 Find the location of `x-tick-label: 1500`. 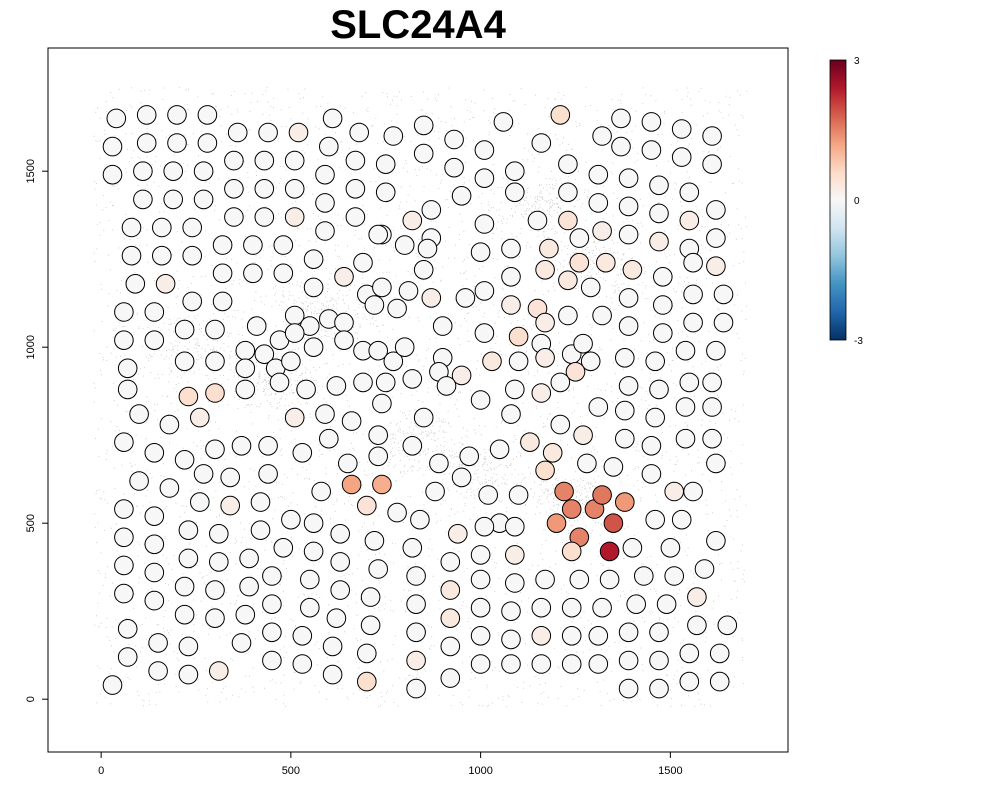

x-tick-label: 1500 is located at coordinates (670, 771).